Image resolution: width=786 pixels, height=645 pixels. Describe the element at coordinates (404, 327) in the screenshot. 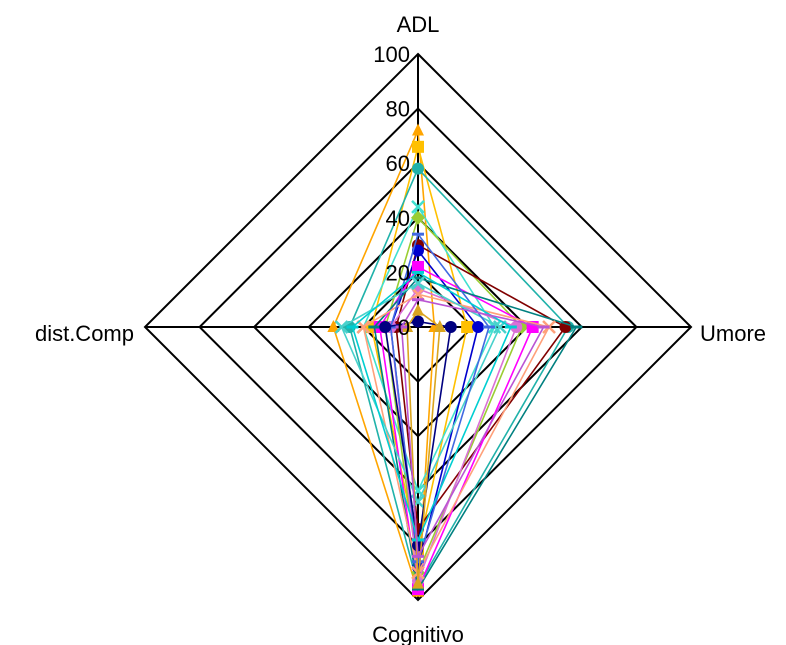

I see `tick-label-0: 0` at that location.